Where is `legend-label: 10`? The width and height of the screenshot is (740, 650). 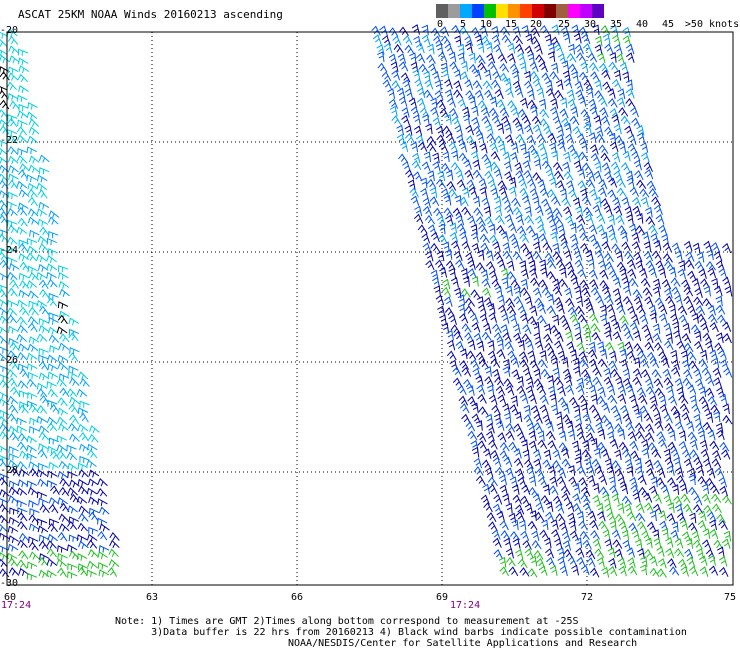 legend-label: 10 is located at coordinates (486, 24).